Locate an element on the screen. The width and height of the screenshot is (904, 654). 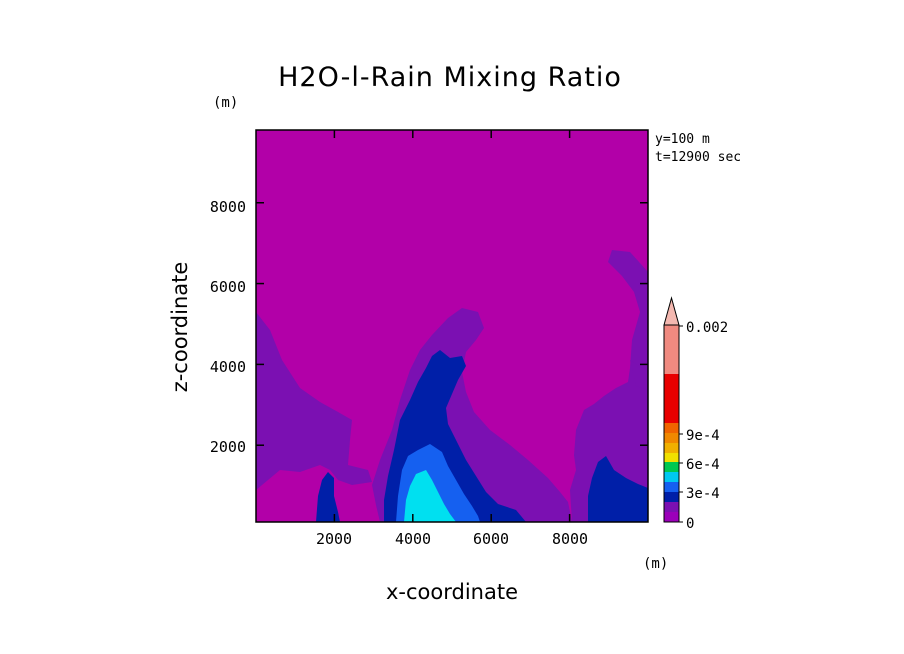
y-unit-label: (m) is located at coordinates (225, 103).